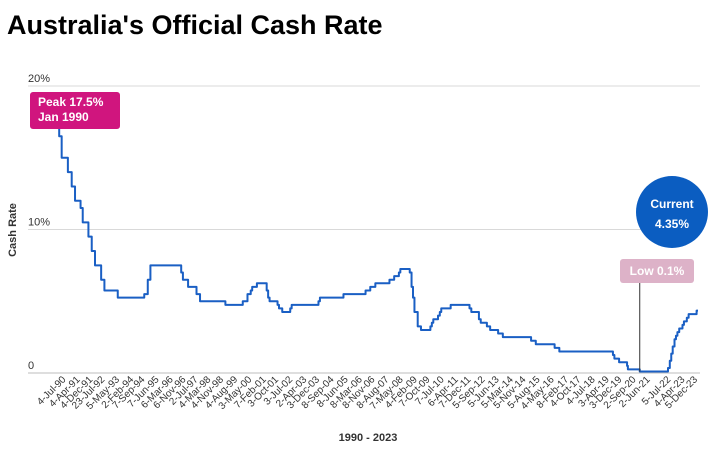 This screenshot has width=718, height=451. What do you see at coordinates (672, 224) in the screenshot?
I see `current-callout-line-2: 4.35%` at bounding box center [672, 224].